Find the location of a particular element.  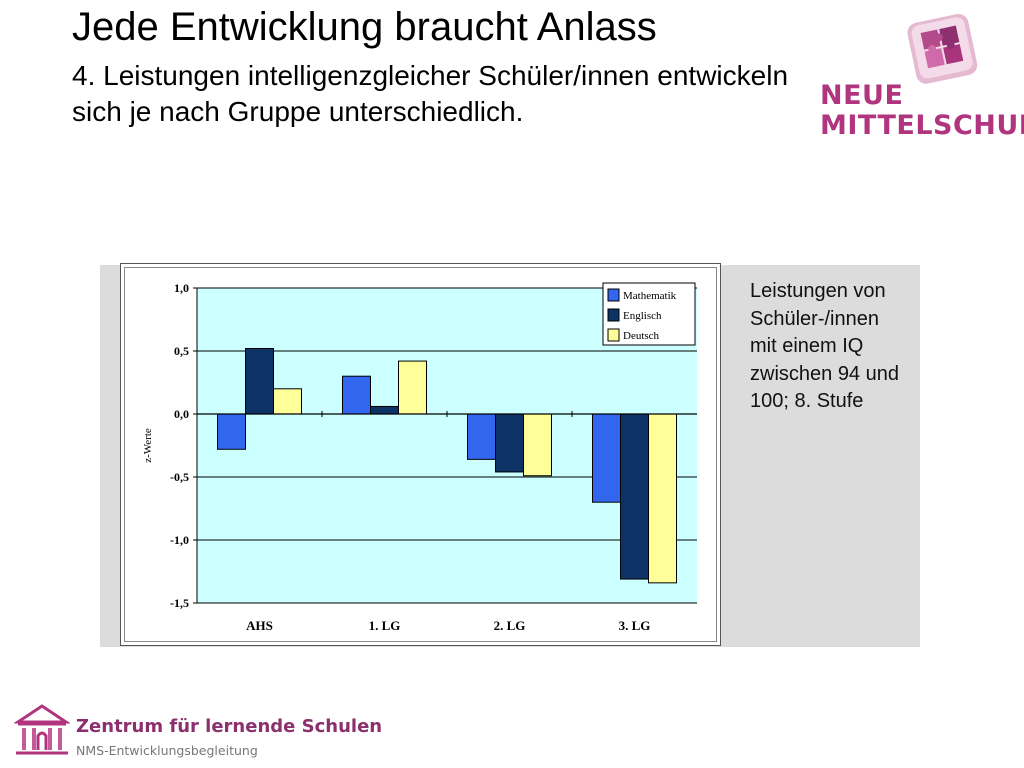

nms-logo-line1: NEUE is located at coordinates (862, 95).